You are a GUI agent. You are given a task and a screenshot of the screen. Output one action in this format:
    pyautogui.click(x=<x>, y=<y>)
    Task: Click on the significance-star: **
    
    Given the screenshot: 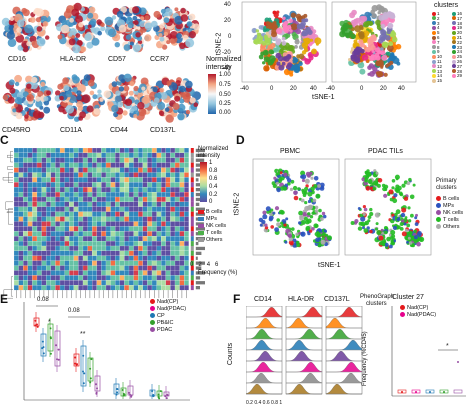 What is the action you would take?
    pyautogui.click(x=83, y=334)
    